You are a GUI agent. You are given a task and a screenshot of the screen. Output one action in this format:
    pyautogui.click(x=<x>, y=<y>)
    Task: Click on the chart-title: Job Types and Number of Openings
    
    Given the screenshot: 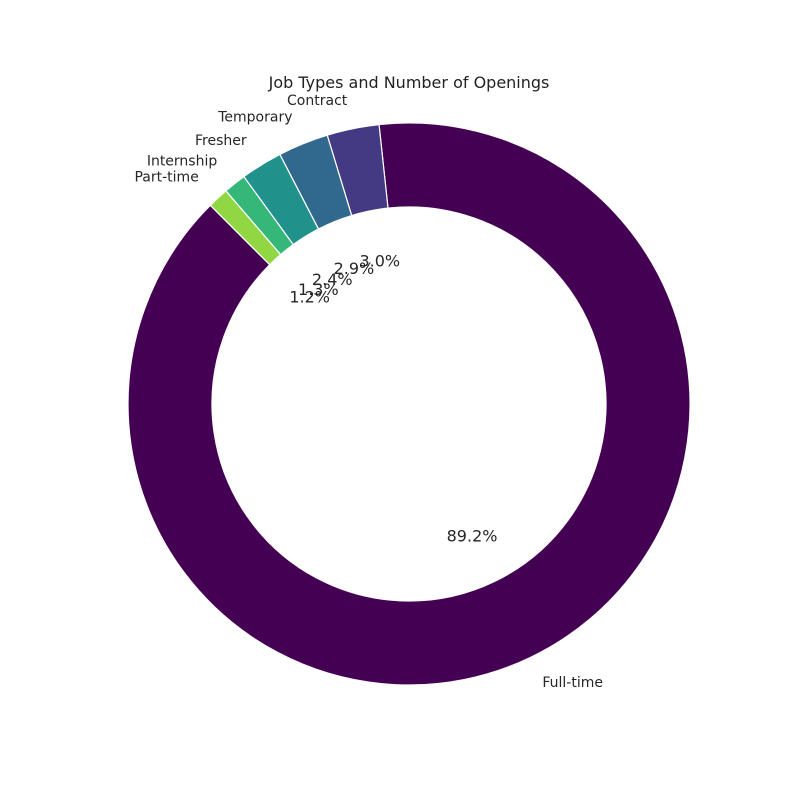 What is the action you would take?
    pyautogui.click(x=409, y=82)
    